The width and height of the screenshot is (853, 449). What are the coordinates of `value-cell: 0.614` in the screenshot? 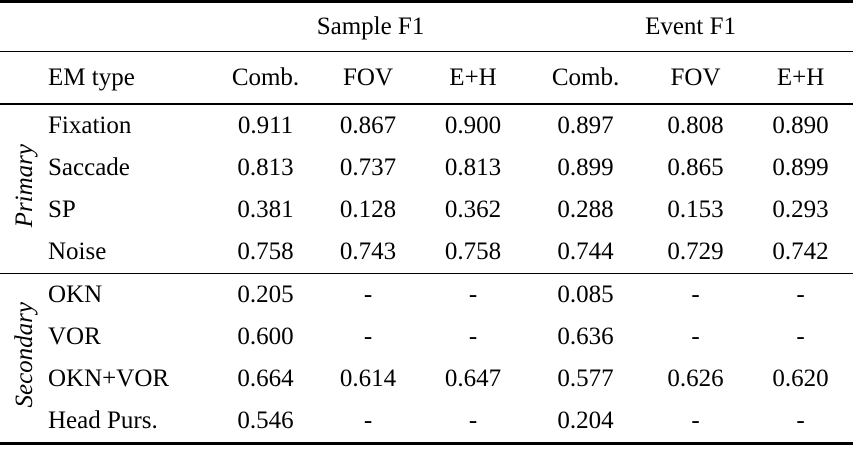 It's located at (368, 378).